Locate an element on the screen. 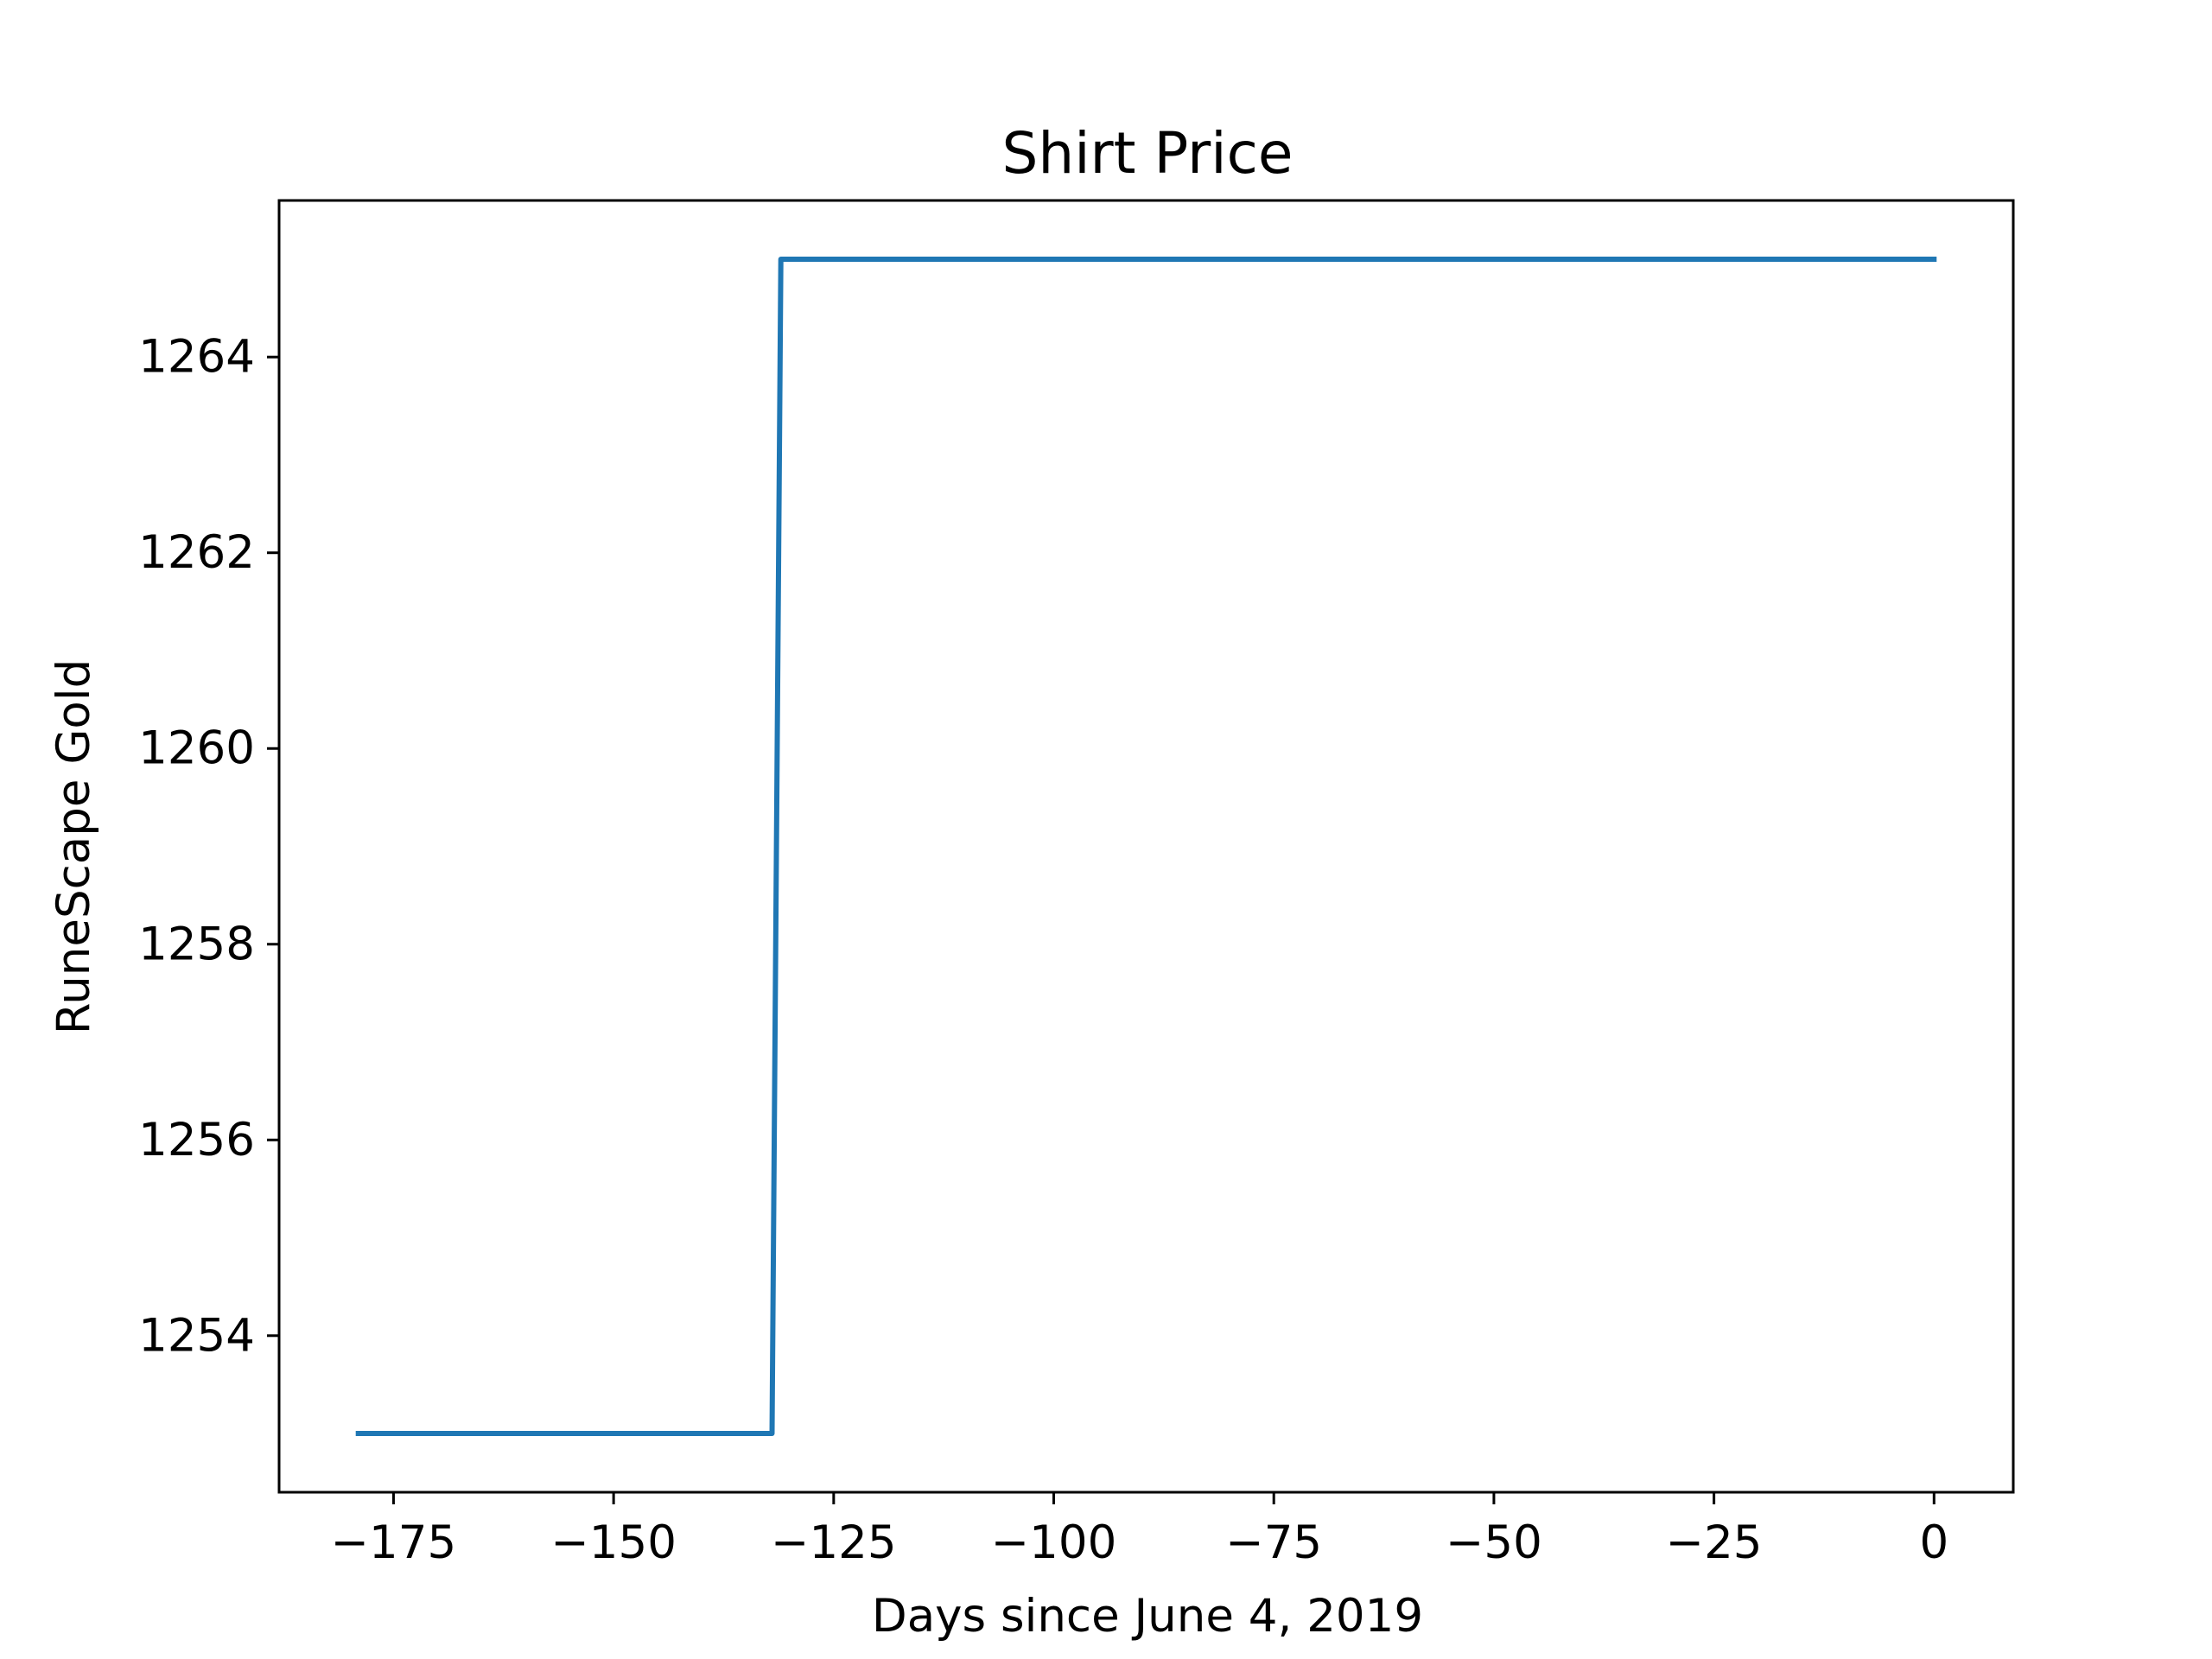 This screenshot has width=2212, height=1659. y-tick-label: 1262 is located at coordinates (196, 552).